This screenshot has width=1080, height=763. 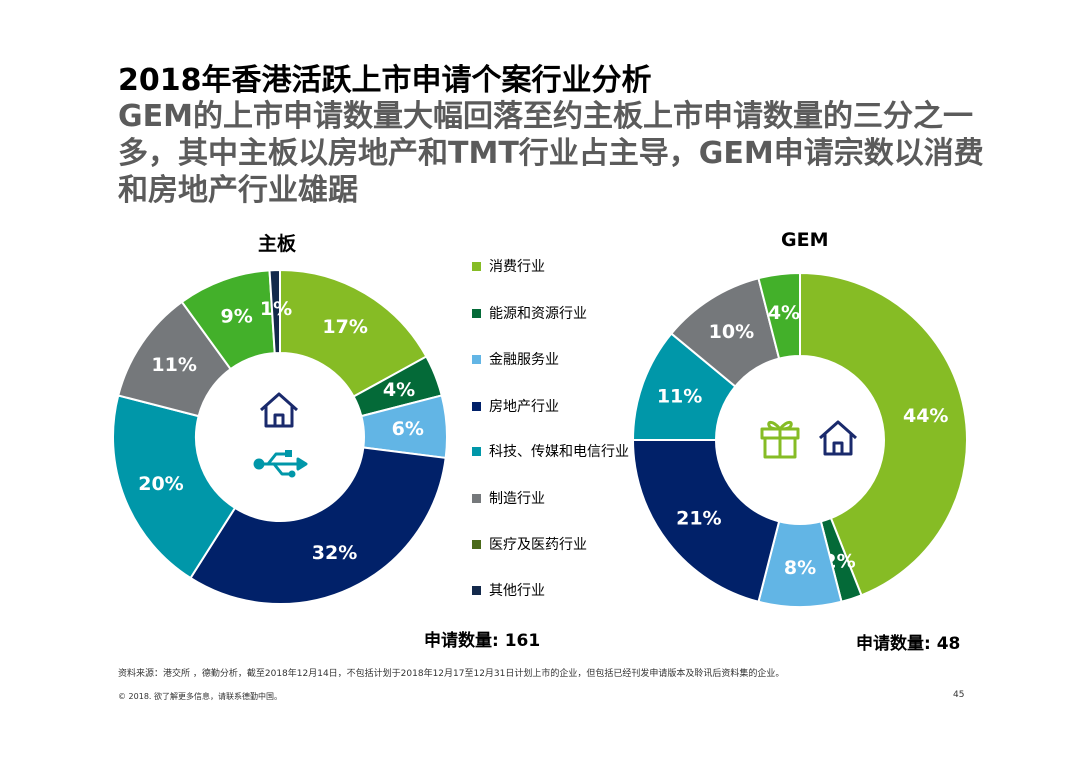 What do you see at coordinates (780, 439) in the screenshot?
I see `gift-icon` at bounding box center [780, 439].